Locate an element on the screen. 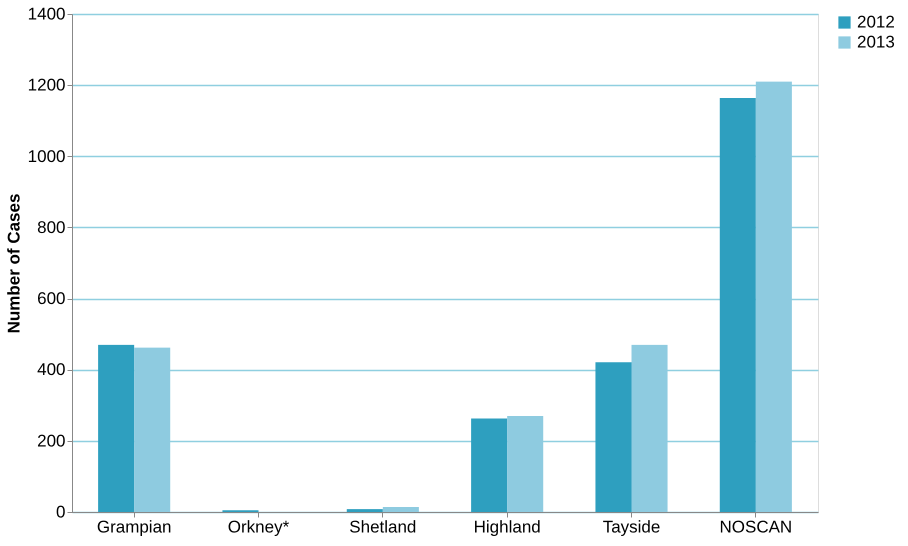  y-tick-label: 1400 is located at coordinates (47, 14).